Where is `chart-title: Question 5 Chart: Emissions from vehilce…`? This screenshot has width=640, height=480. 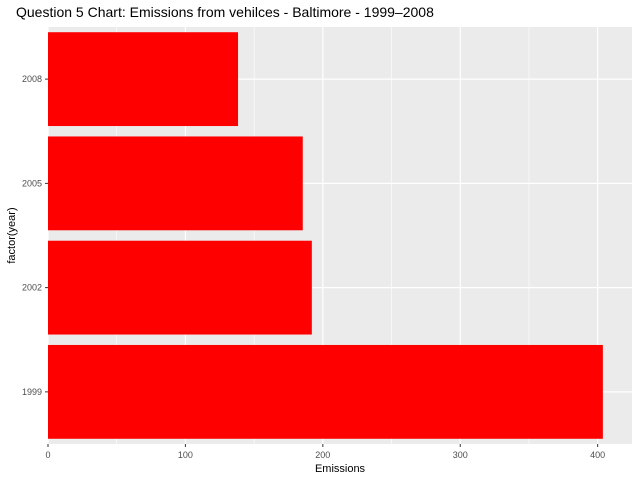
chart-title: Question 5 Chart: Emissions from vehilce… is located at coordinates (225, 12).